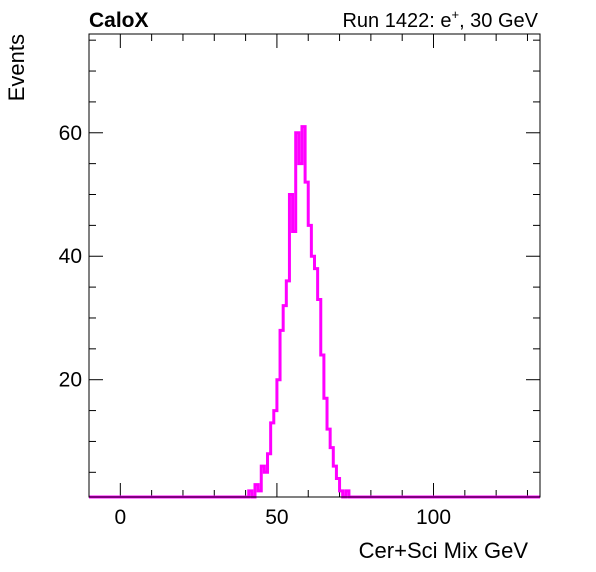 The height and width of the screenshot is (572, 596). I want to click on x-tick-label: 0, so click(120, 517).